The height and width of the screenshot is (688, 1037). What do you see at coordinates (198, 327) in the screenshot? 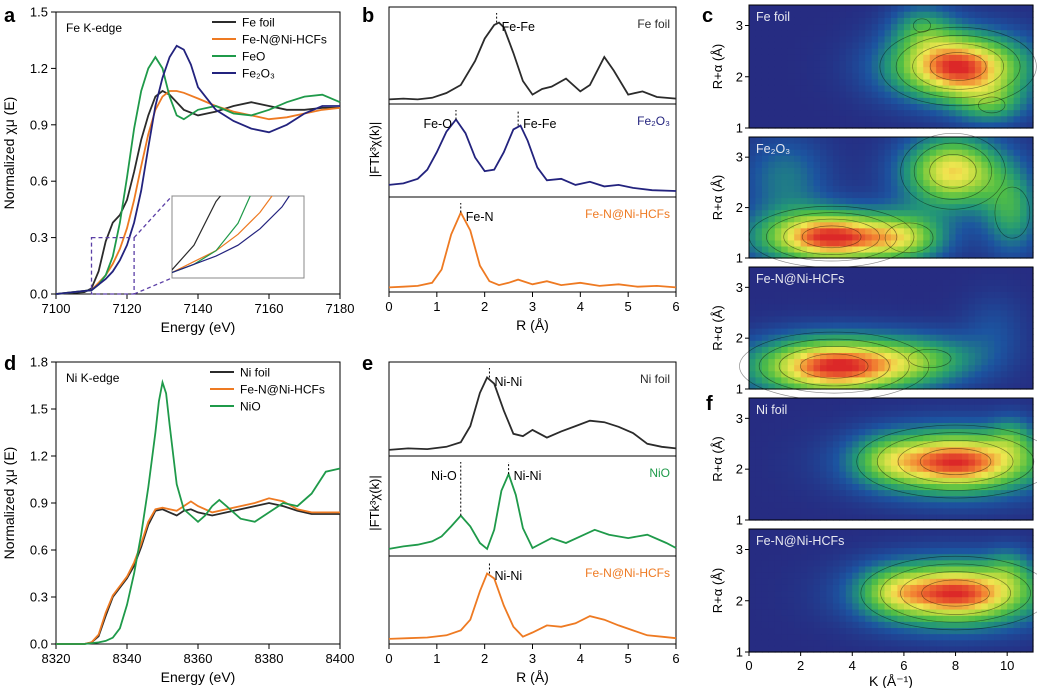
I see `x-axis-label: Energy (eV)` at bounding box center [198, 327].